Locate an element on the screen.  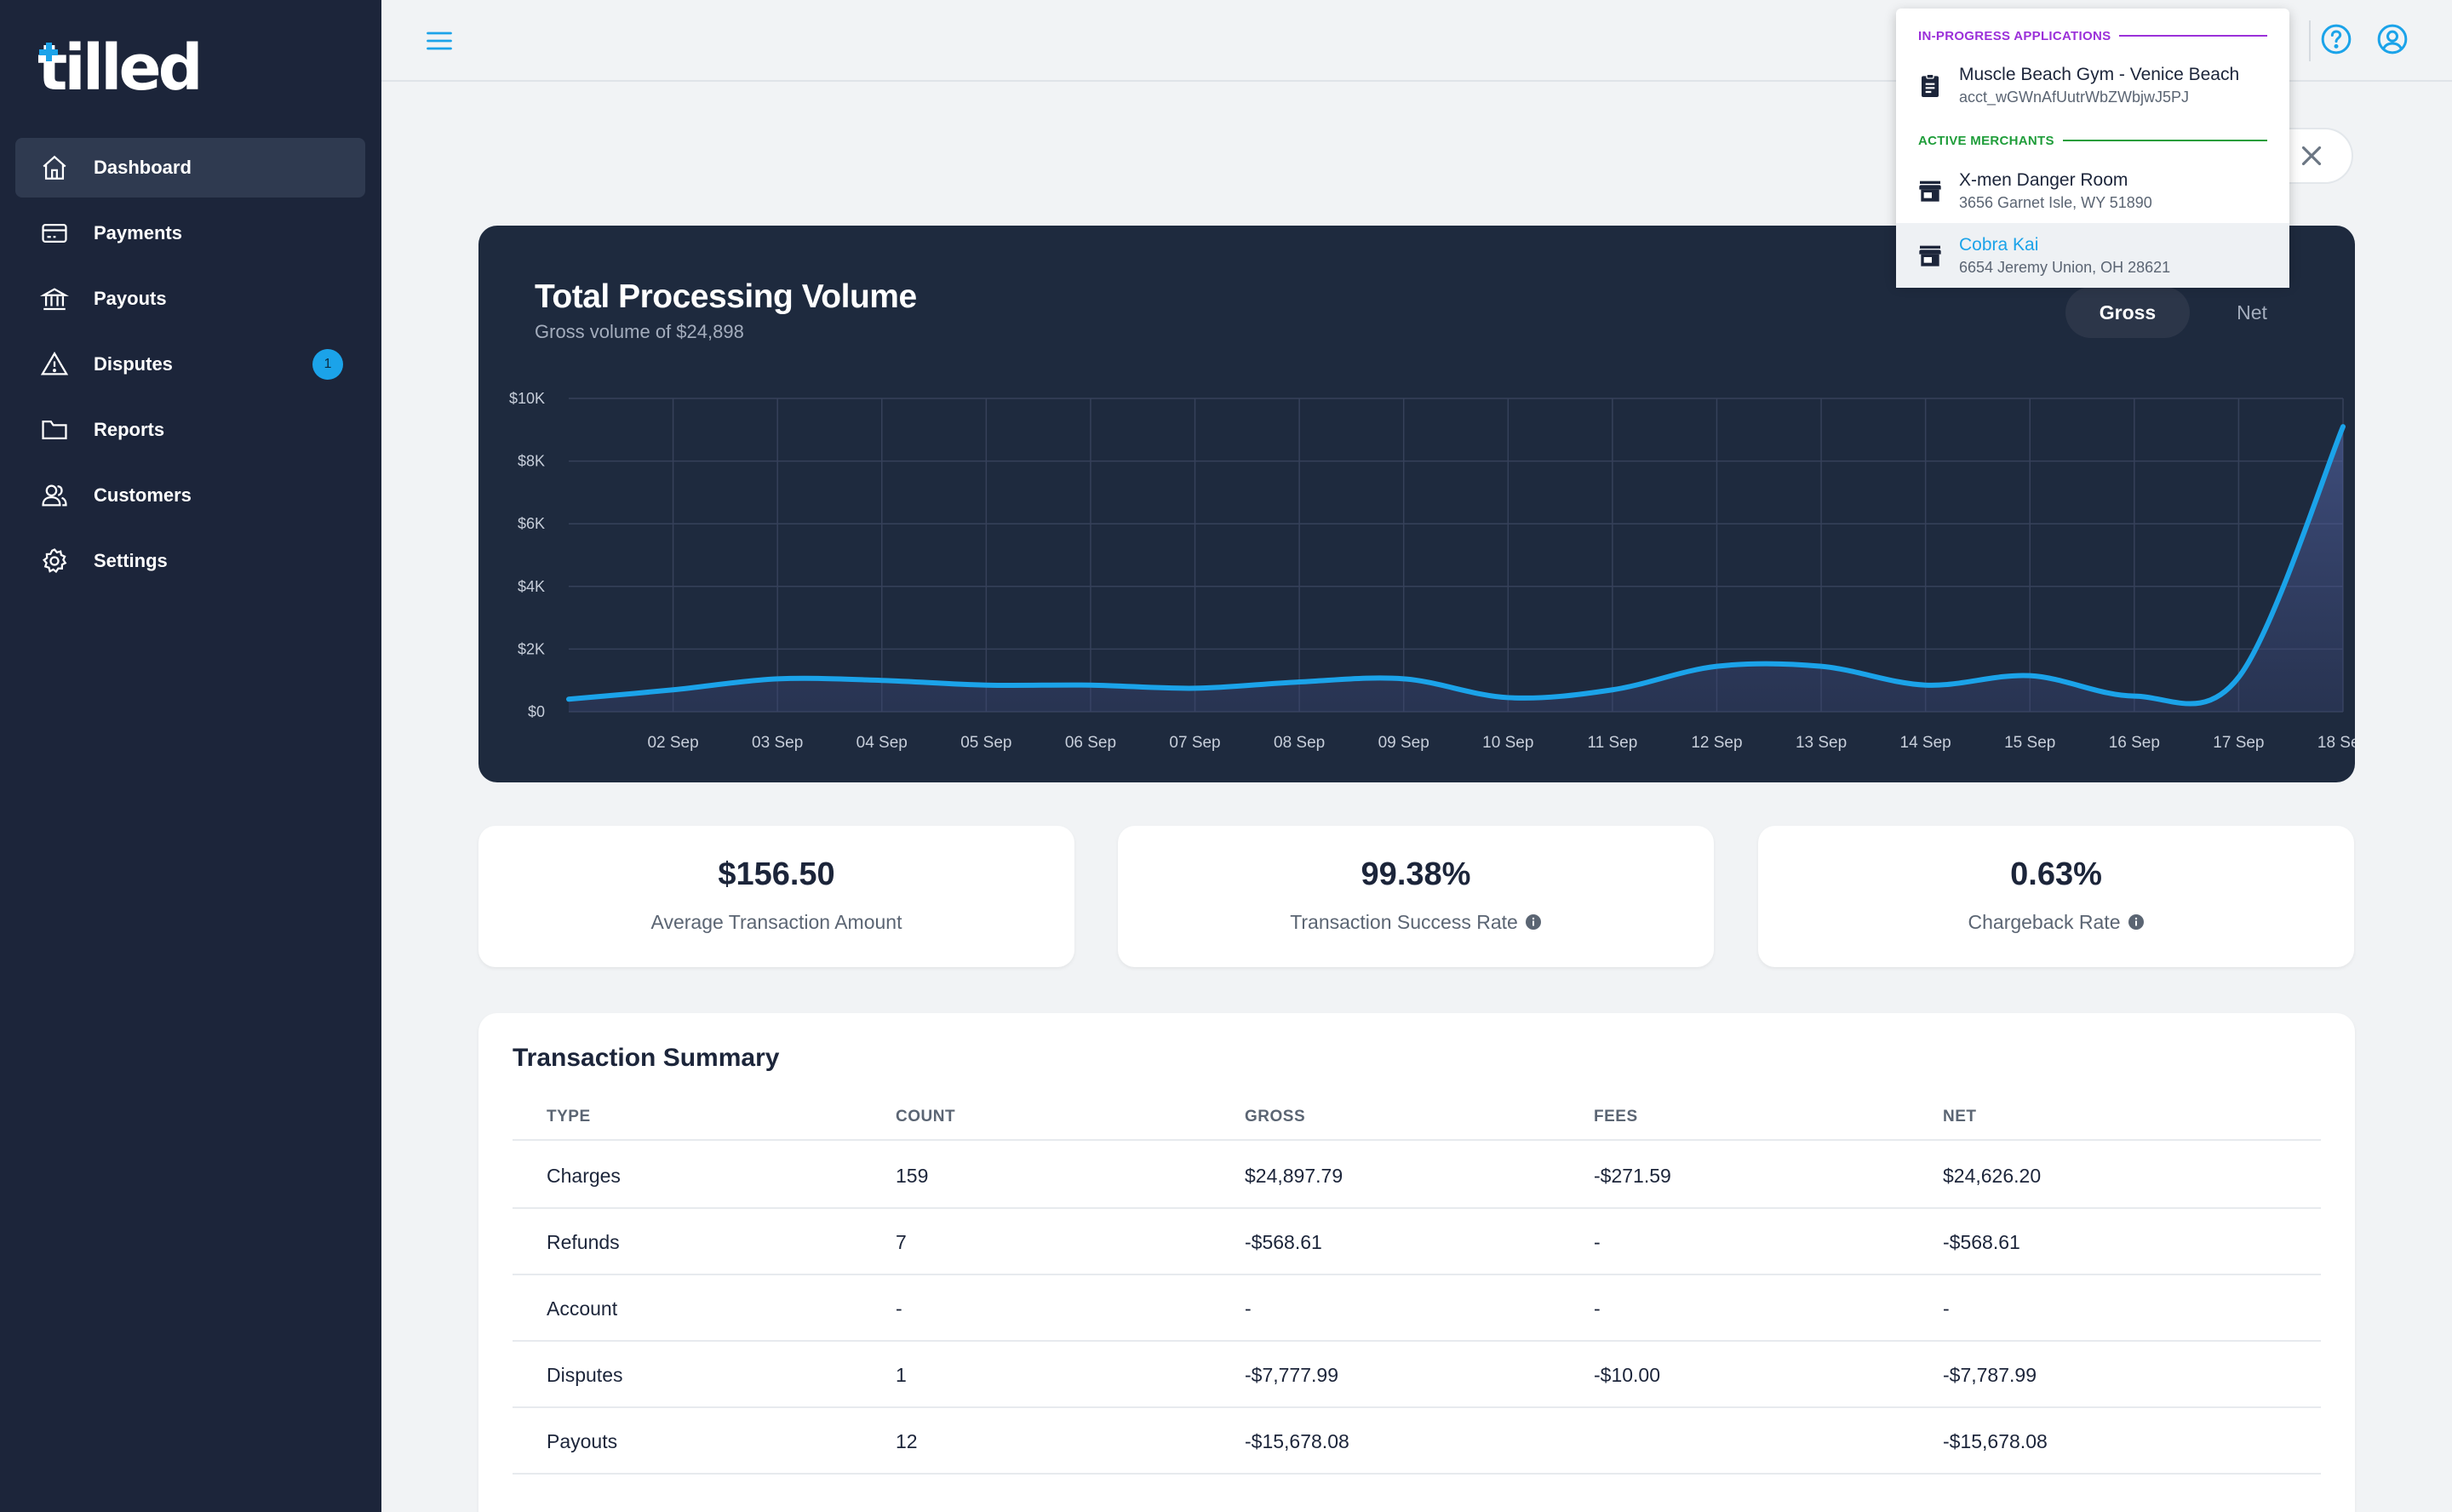
logo-text: tilled is located at coordinates (120, 68).